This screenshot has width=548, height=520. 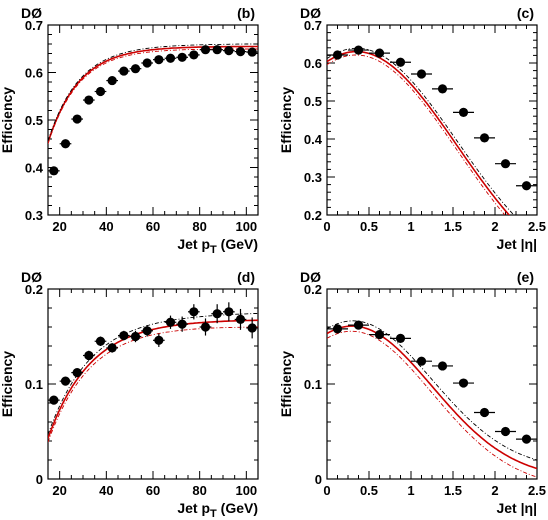 What do you see at coordinates (313, 289) in the screenshot?
I see `y-tick-label: 0.2` at bounding box center [313, 289].